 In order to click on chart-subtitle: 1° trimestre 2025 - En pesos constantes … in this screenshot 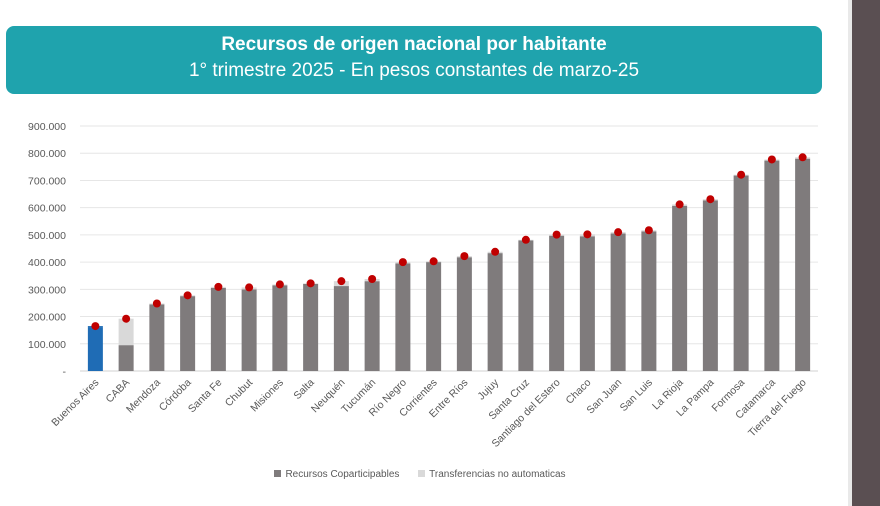, I will do `click(414, 70)`.